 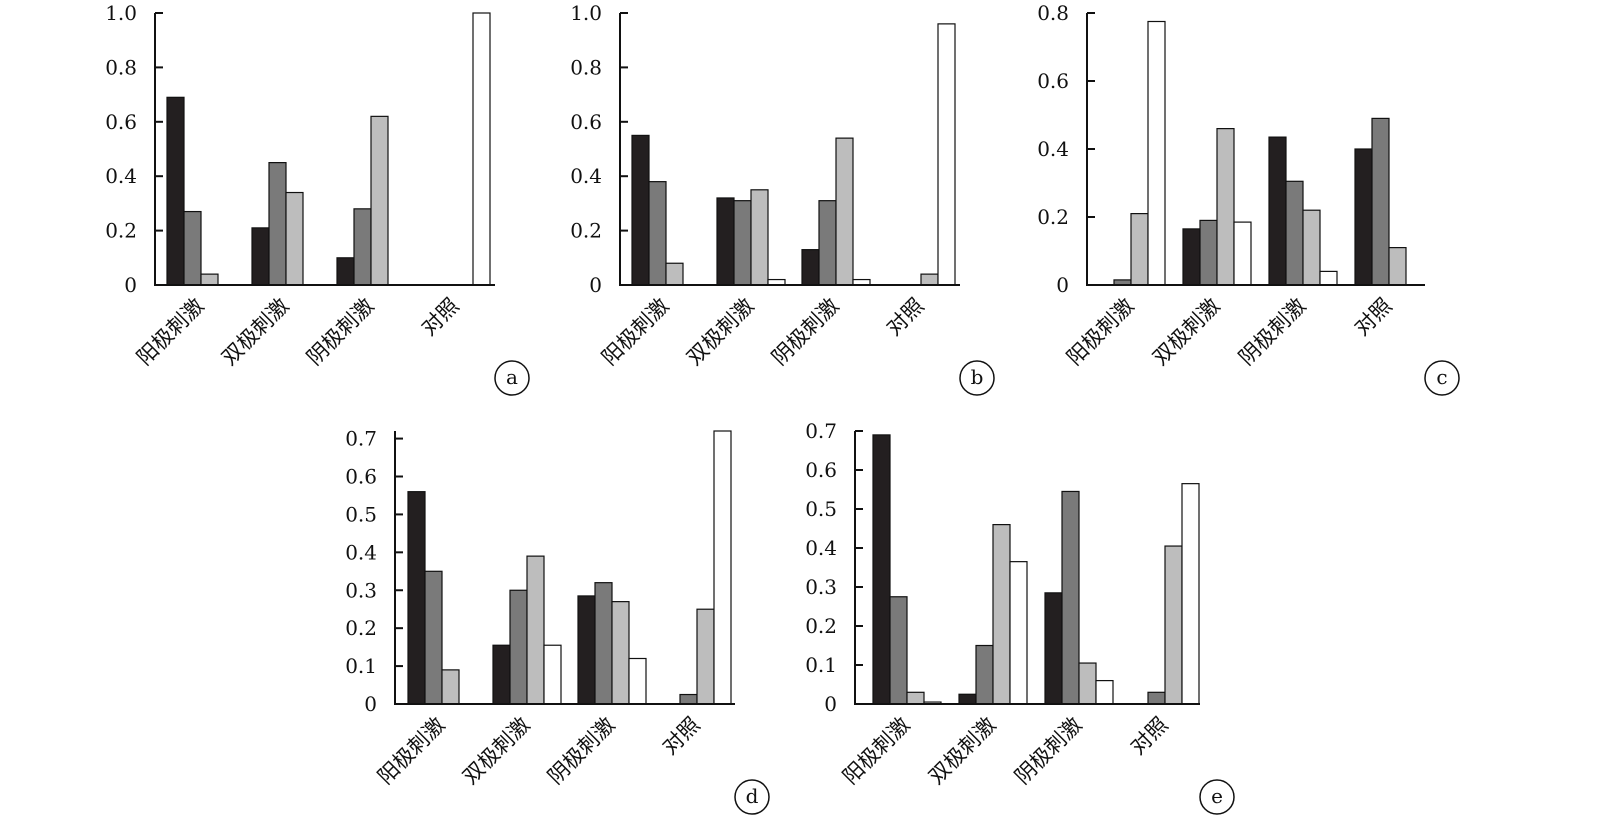 What do you see at coordinates (905, 317) in the screenshot?
I see `category-label-b-4: 对照` at bounding box center [905, 317].